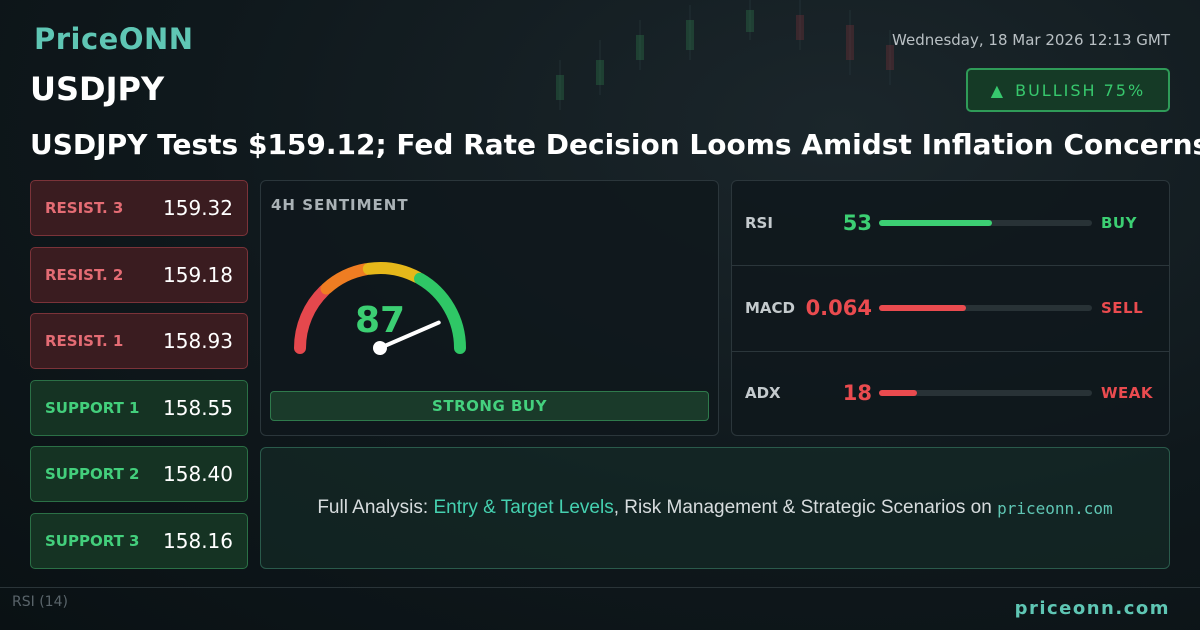  I want to click on sentiment-title: 4H SENTIMENT, so click(340, 205).